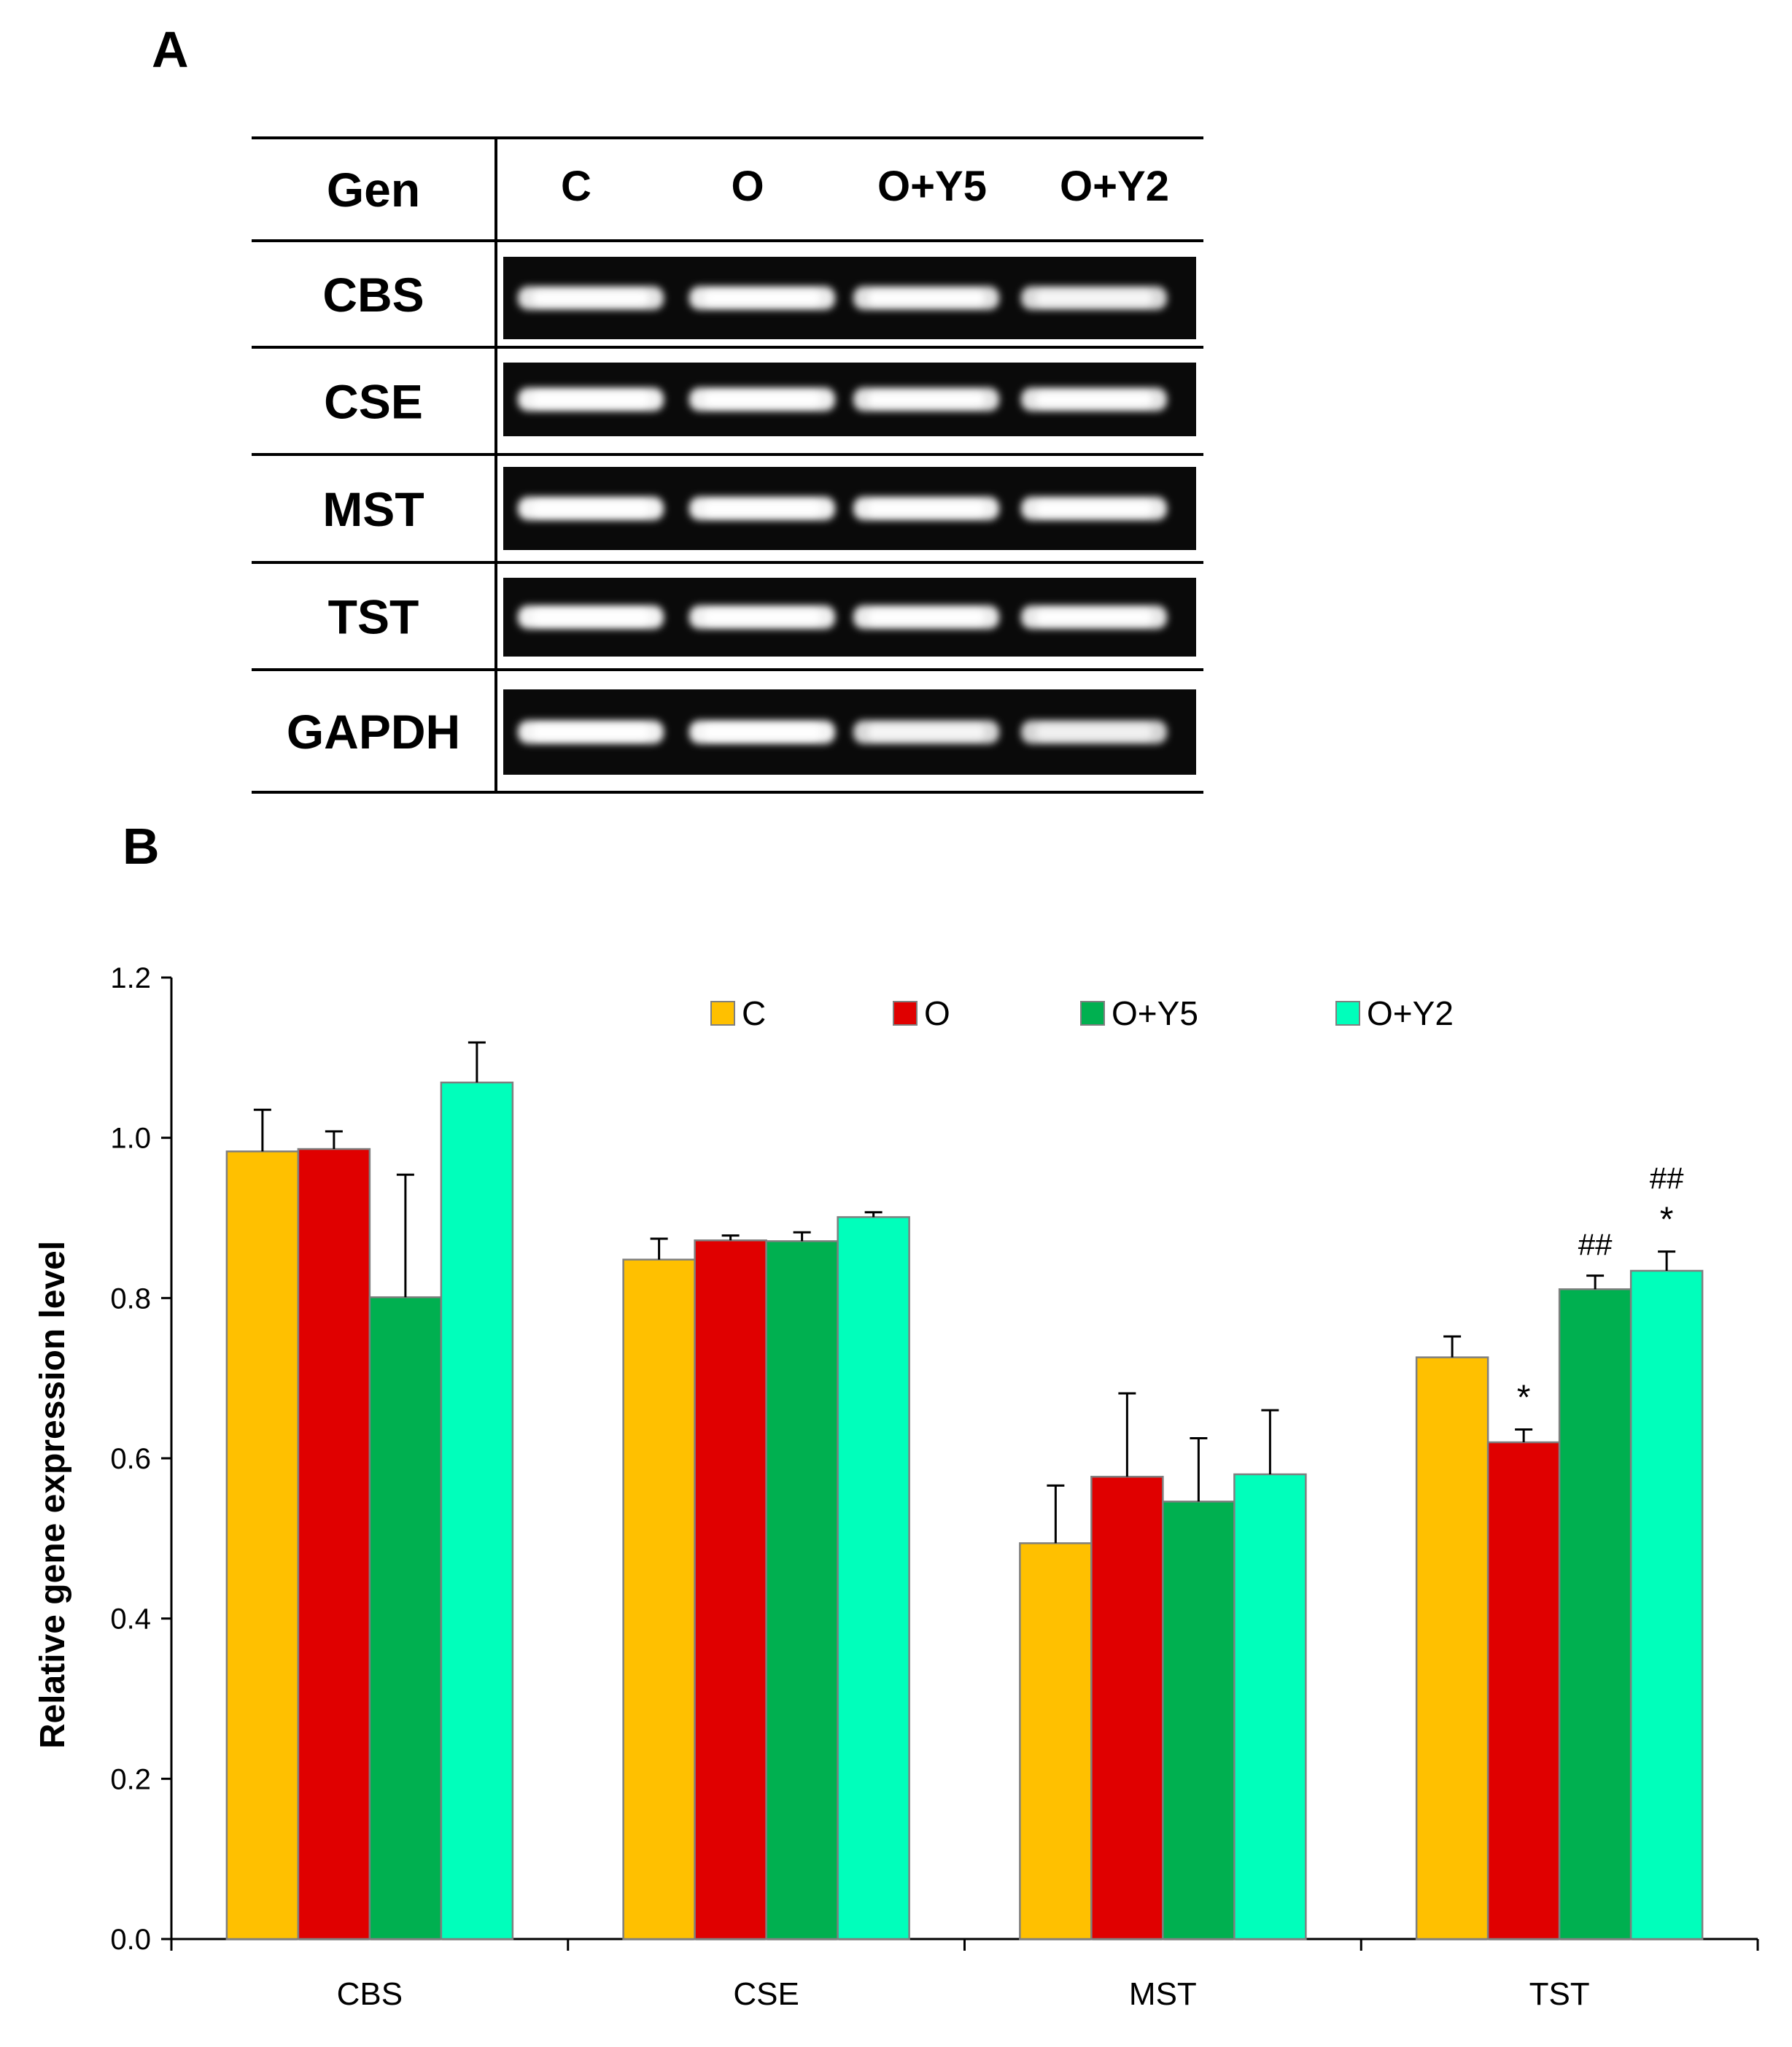 This screenshot has height=2047, width=1792. What do you see at coordinates (130, 1298) in the screenshot?
I see `y-tick-label: 0.8` at bounding box center [130, 1298].